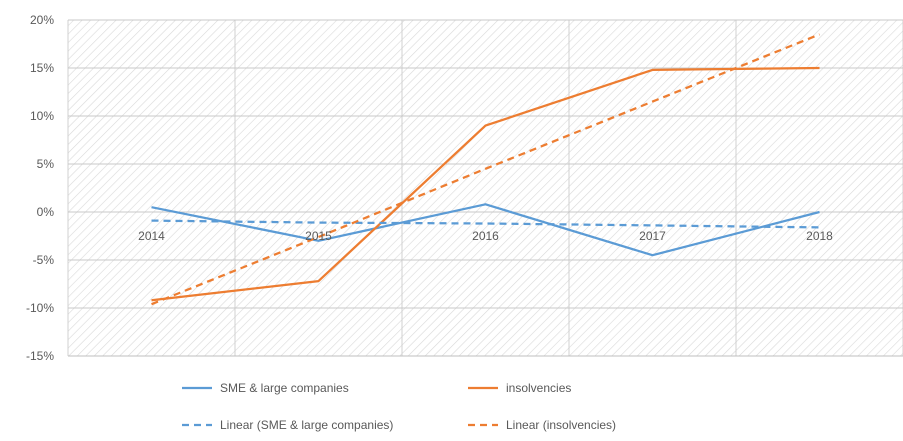 The width and height of the screenshot is (903, 441). Describe the element at coordinates (46, 164) in the screenshot. I see `y-tick-label: 5%` at that location.